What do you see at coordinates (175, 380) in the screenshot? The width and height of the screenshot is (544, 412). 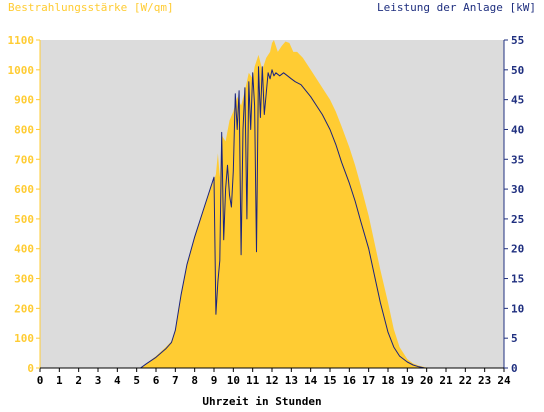 I see `x-tick-label: 7` at bounding box center [175, 380].